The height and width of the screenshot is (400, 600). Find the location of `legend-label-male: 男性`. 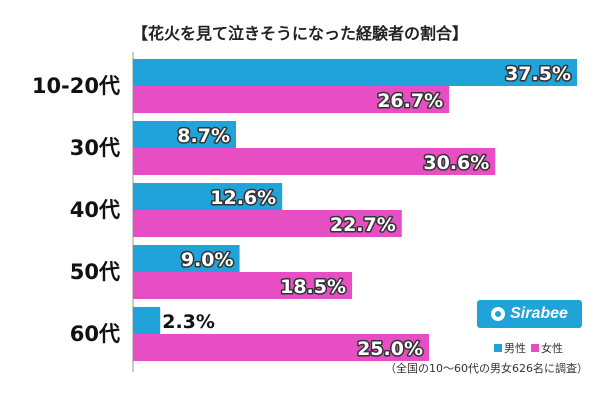

legend-label-male: 男性 is located at coordinates (515, 348).